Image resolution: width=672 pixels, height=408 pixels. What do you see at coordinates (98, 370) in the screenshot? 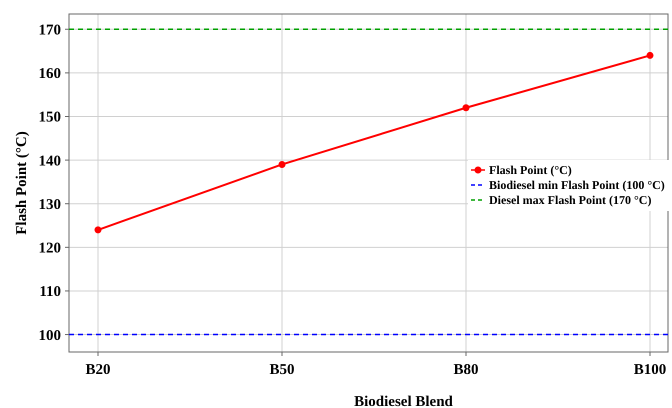
I see `x-tick-label: B20` at bounding box center [98, 370].